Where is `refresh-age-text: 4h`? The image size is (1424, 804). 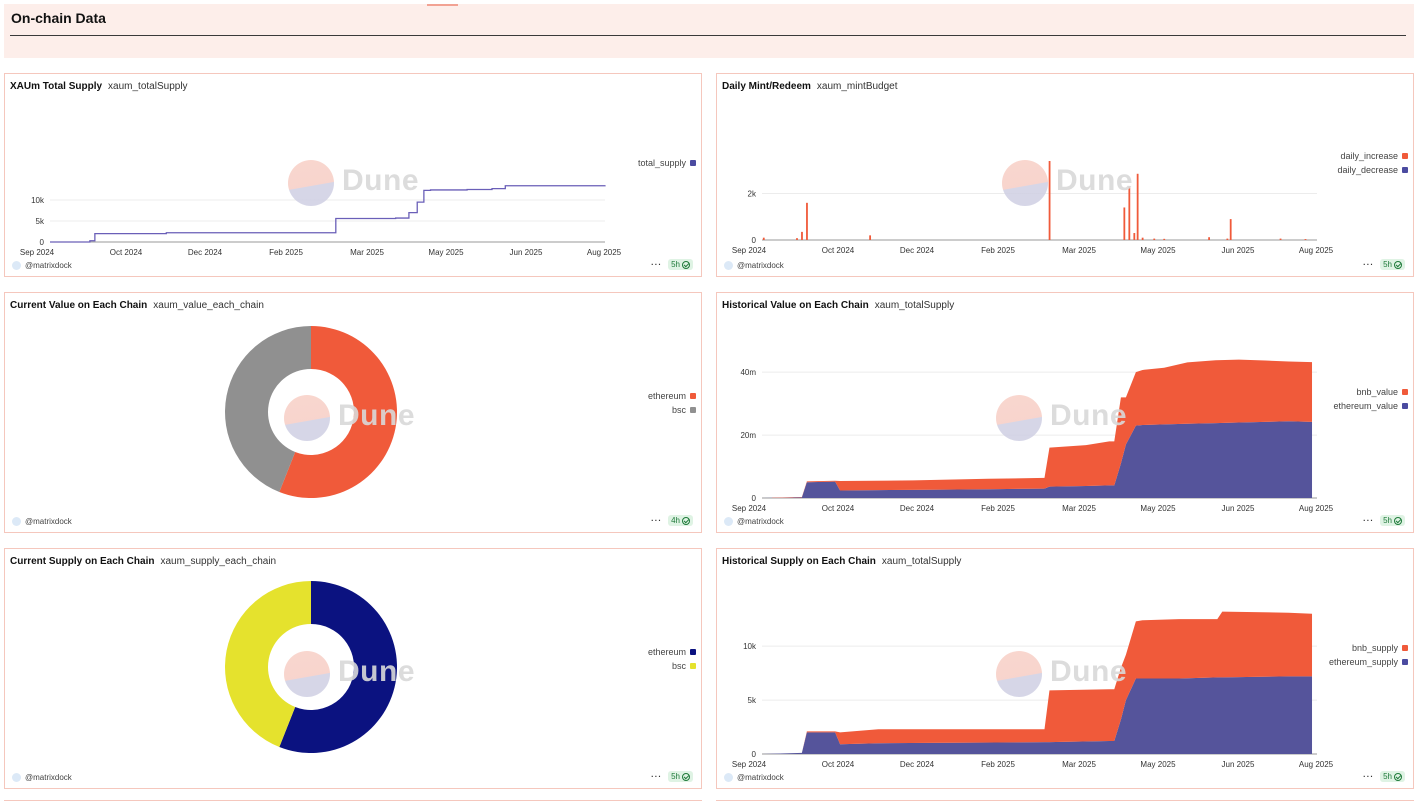 refresh-age-text: 4h is located at coordinates (675, 520).